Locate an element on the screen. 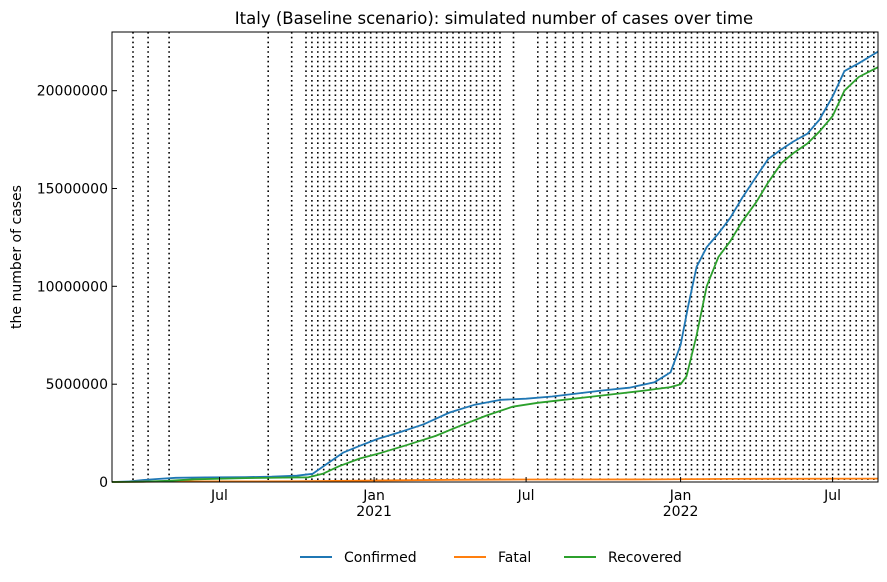 The height and width of the screenshot is (582, 887). x-tick-year-label: 2021 is located at coordinates (374, 512).